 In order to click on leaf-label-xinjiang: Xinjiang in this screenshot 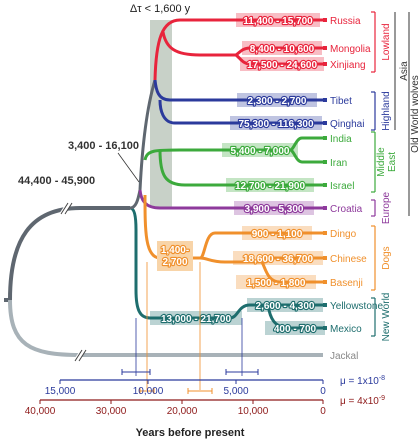, I will do `click(348, 65)`.